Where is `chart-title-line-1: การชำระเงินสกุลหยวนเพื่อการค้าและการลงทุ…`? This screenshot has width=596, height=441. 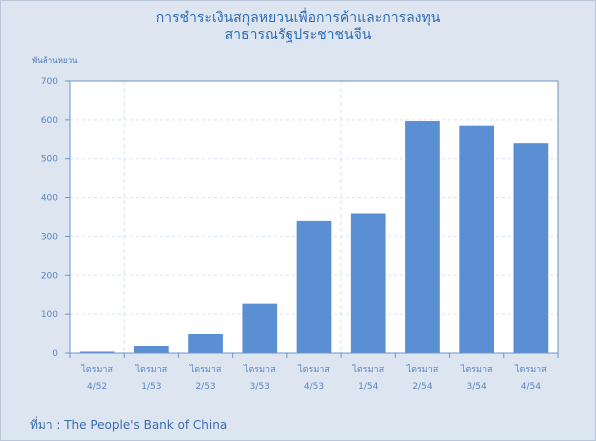 chart-title-line-1: การชำระเงินสกุลหยวนเพื่อการค้าและการลงทุ… is located at coordinates (298, 18).